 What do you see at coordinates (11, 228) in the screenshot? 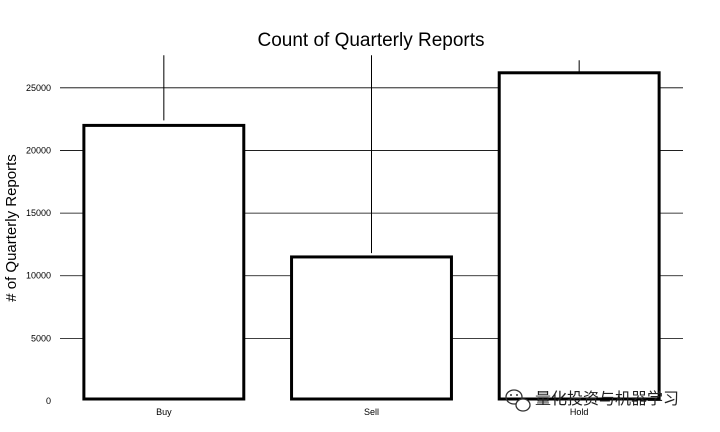
I see `y-axis-label: # of Quarterly Reports` at bounding box center [11, 228].